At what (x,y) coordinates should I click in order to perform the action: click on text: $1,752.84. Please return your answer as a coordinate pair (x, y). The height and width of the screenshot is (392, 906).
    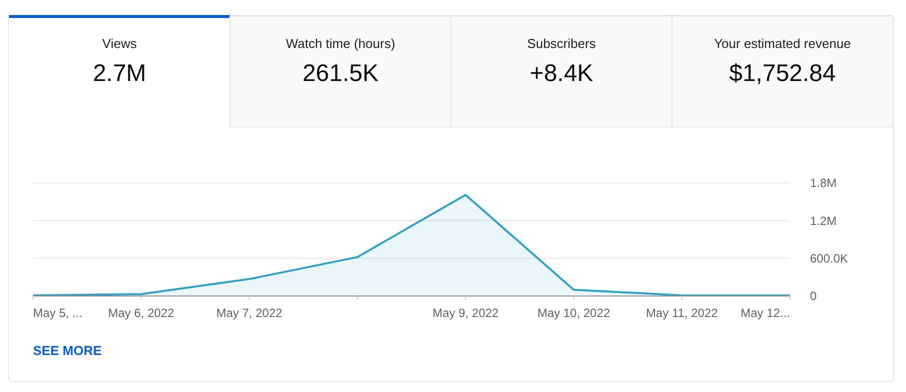
    Looking at the image, I should click on (782, 73).